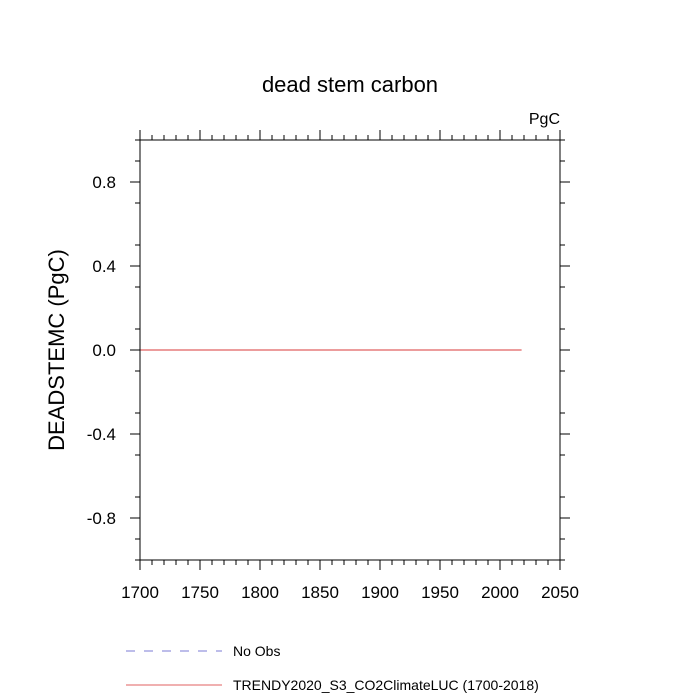 The height and width of the screenshot is (700, 700). What do you see at coordinates (104, 266) in the screenshot?
I see `y-tick-label: 0.4` at bounding box center [104, 266].